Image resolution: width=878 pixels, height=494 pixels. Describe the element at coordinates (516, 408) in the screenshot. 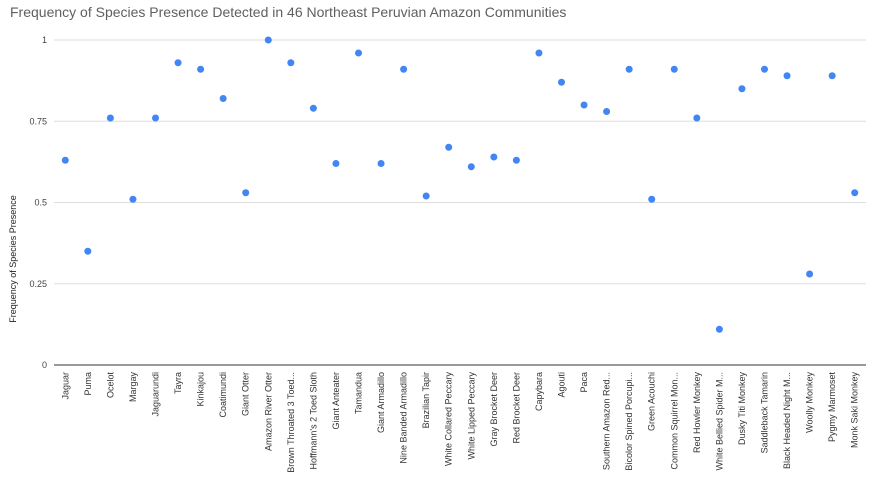

I see `x-tick-label: Red Brocket Deer` at that location.